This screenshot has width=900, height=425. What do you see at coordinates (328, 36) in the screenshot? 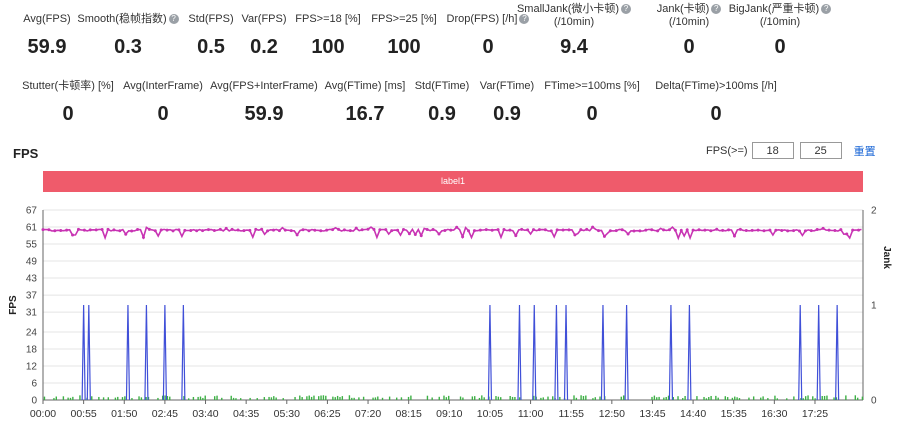
I see `stat-row1-4: FPS>=18 [%] 100` at bounding box center [328, 36].